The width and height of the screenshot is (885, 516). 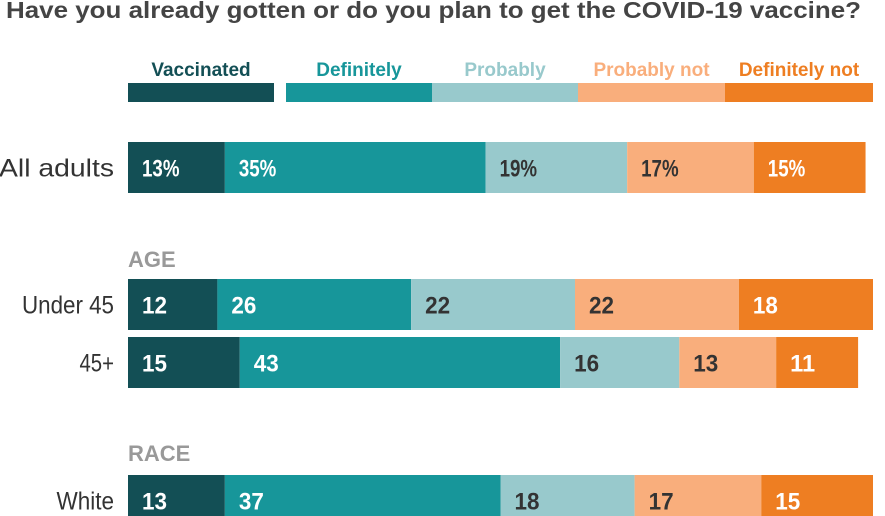 I want to click on bar-white-vaccinated, so click(x=176, y=495).